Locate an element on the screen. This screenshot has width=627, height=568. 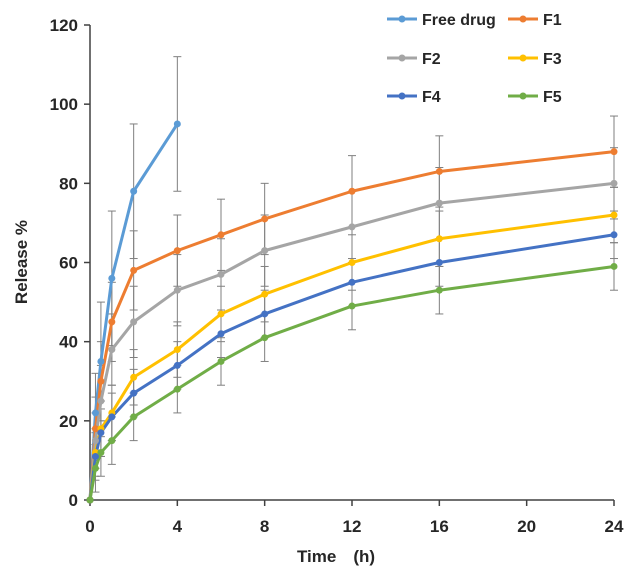
legend-label-f1: F1 is located at coordinates (552, 20).